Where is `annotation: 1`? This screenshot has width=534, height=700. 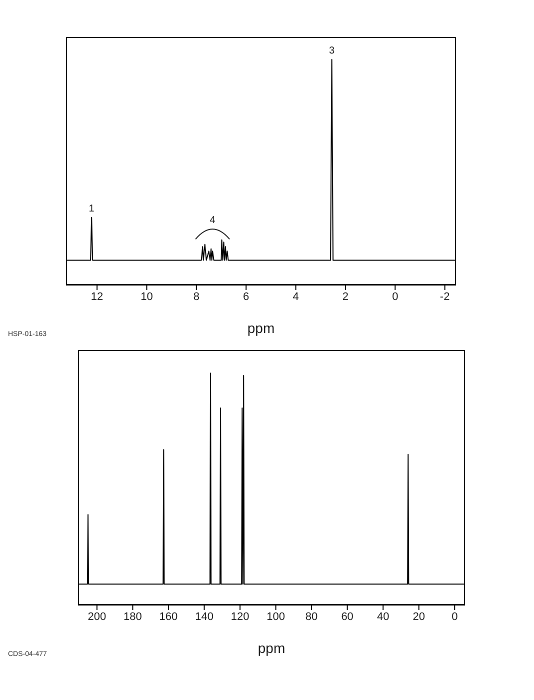 annotation: 1 is located at coordinates (91, 208).